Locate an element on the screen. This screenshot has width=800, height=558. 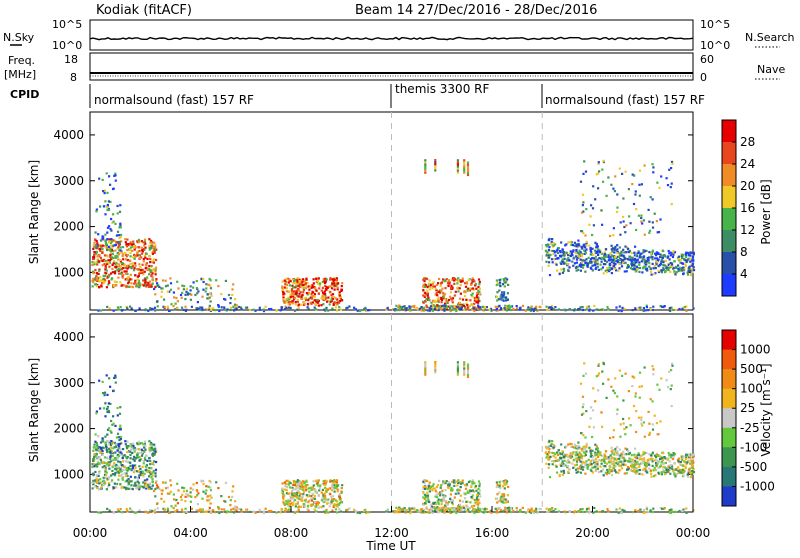
figure-title: Kodiak (fitACF) is located at coordinates (144, 10).